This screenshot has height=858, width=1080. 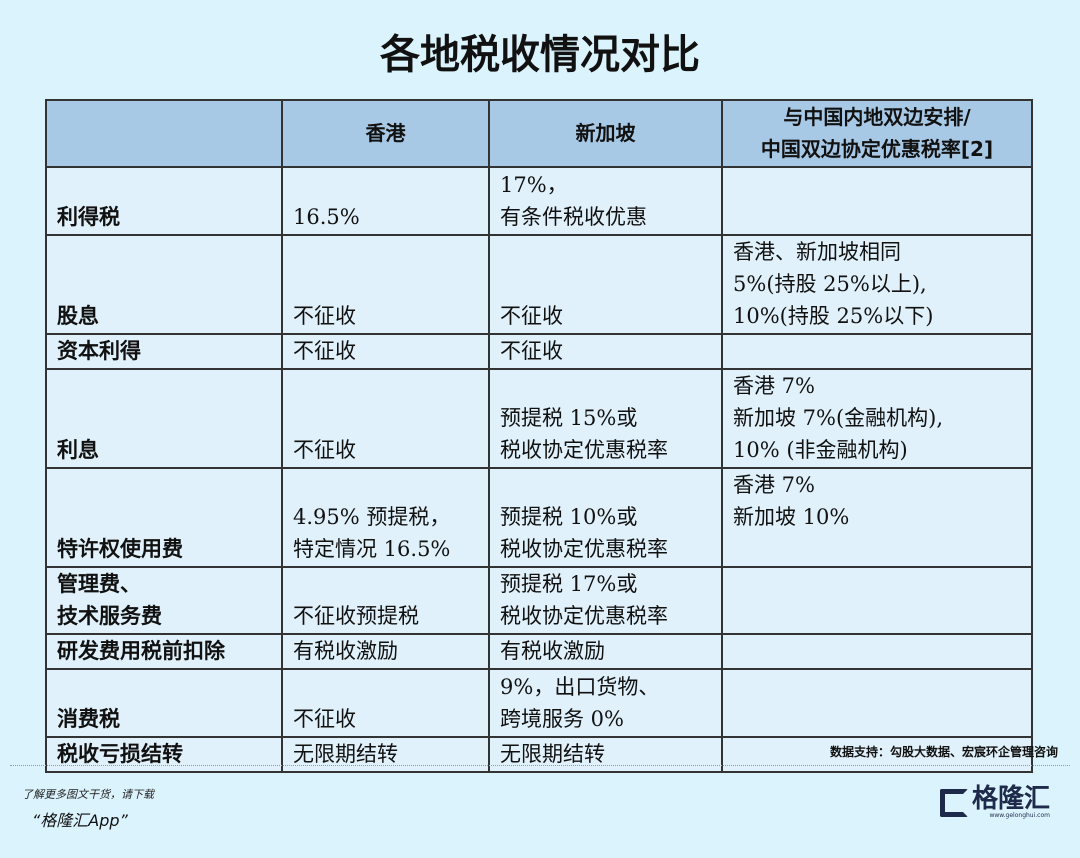 What do you see at coordinates (326, 217) in the screenshot?
I see `cell-text: 16.5%` at bounding box center [326, 217].